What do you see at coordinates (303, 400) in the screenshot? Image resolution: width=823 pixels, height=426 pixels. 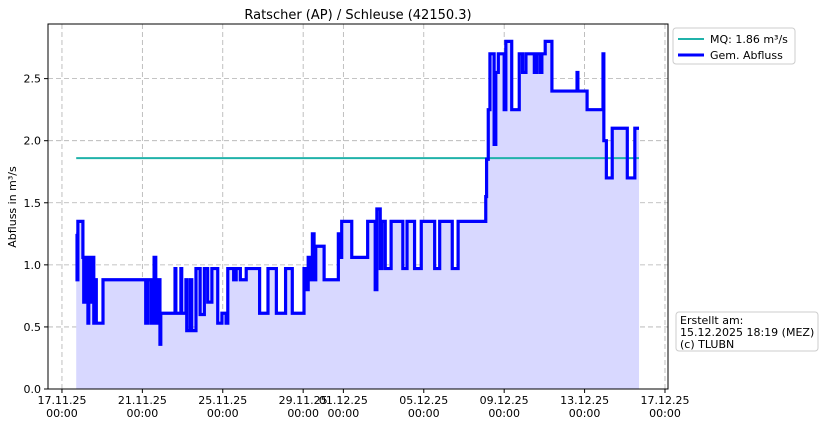 I see `x-tick-label: 29.11.25` at bounding box center [303, 400].